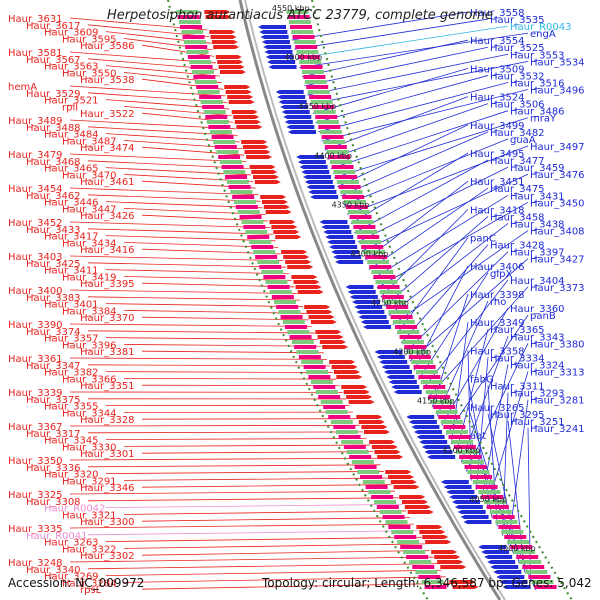 This screenshot has width=600, height=600. Describe the element at coordinates (497, 210) in the screenshot. I see `gene-label-right: Haur_3418` at that location.